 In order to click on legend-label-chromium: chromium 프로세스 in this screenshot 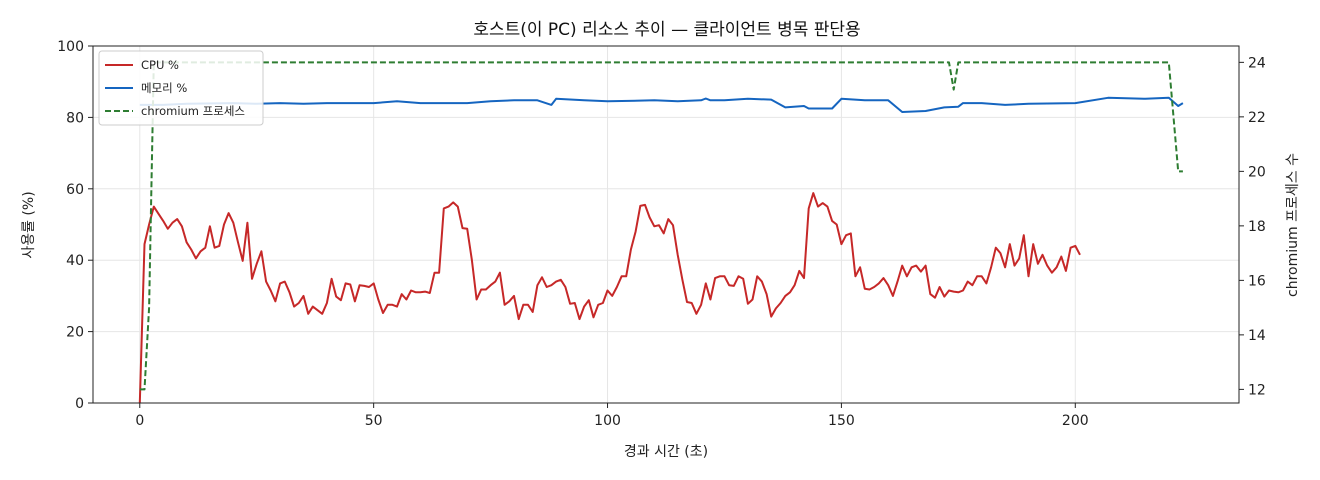, I will do `click(193, 111)`.